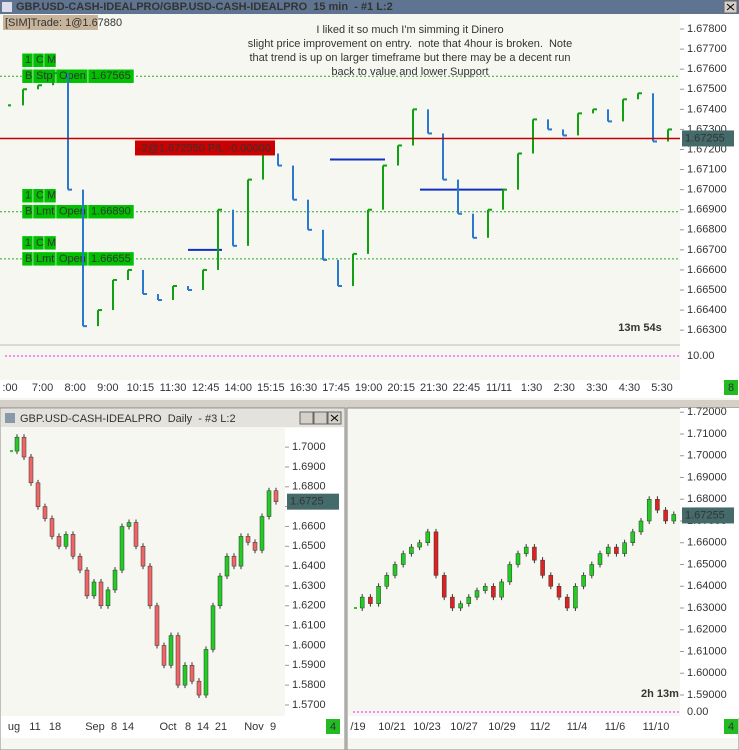 The width and height of the screenshot is (739, 750). I want to click on order-price-label: 1.67565, so click(111, 76).